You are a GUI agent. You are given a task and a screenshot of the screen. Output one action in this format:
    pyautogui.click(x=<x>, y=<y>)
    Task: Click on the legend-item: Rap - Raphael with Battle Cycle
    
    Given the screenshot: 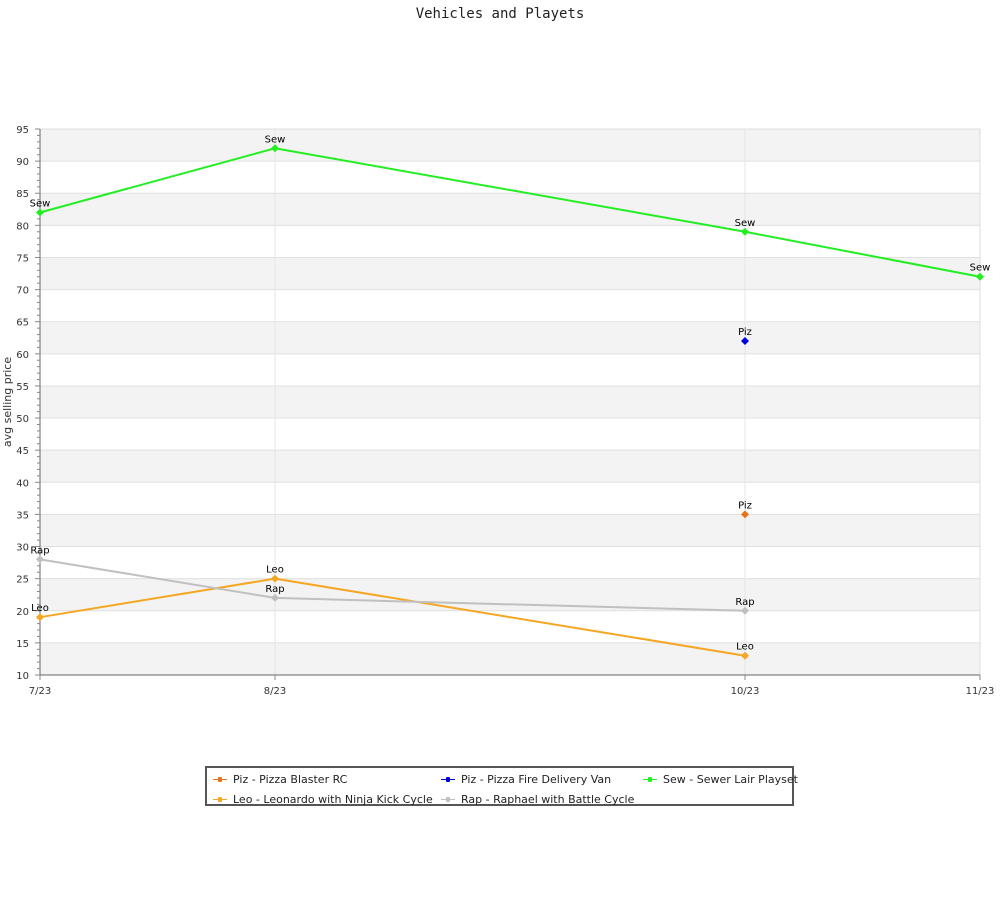 What is the action you would take?
    pyautogui.click(x=537, y=799)
    